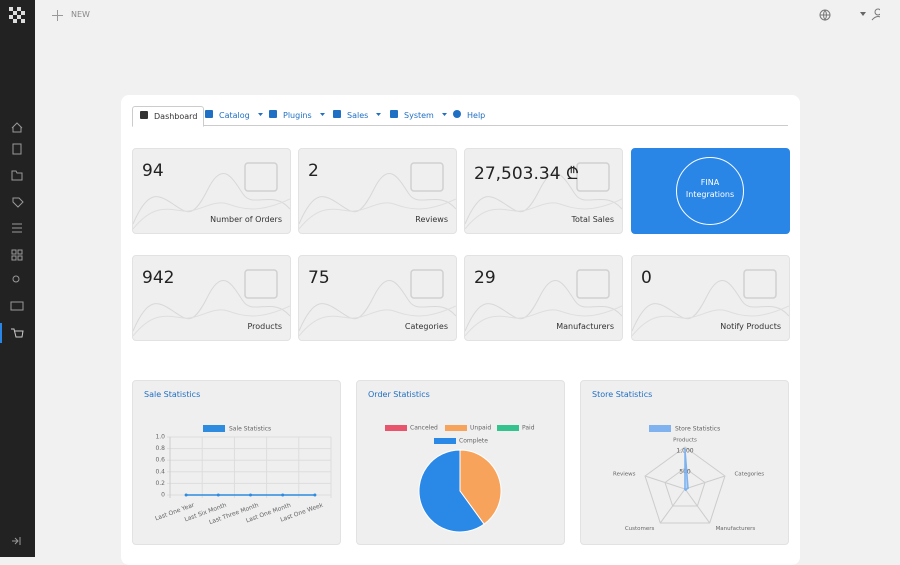  Describe the element at coordinates (176, 116) in the screenshot. I see `tab-label: Dashboard` at that location.